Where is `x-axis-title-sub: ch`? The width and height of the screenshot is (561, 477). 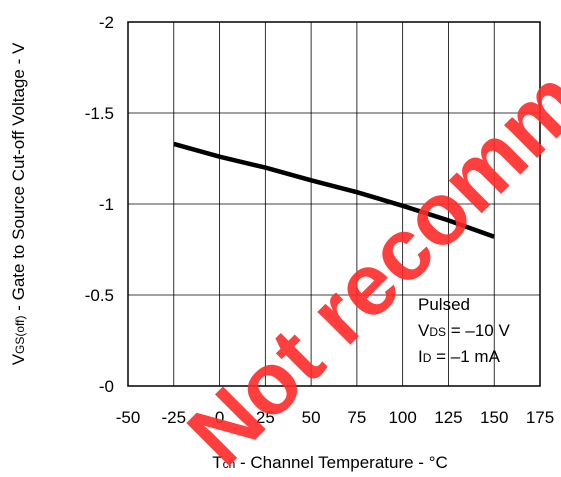 x-axis-title-sub: ch is located at coordinates (229, 464).